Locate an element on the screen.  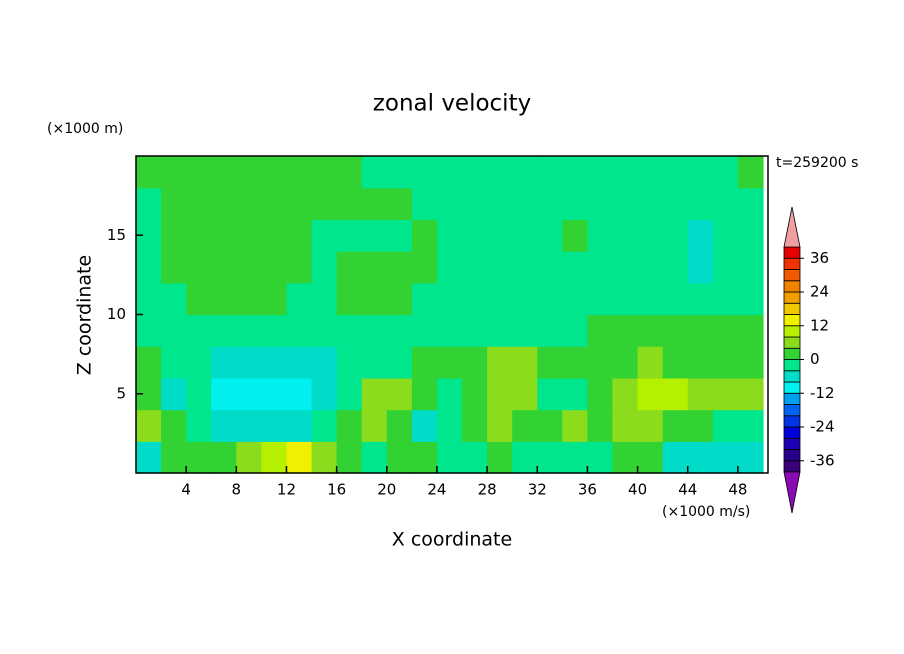
colorbar-tick-label: -12 is located at coordinates (822, 393).